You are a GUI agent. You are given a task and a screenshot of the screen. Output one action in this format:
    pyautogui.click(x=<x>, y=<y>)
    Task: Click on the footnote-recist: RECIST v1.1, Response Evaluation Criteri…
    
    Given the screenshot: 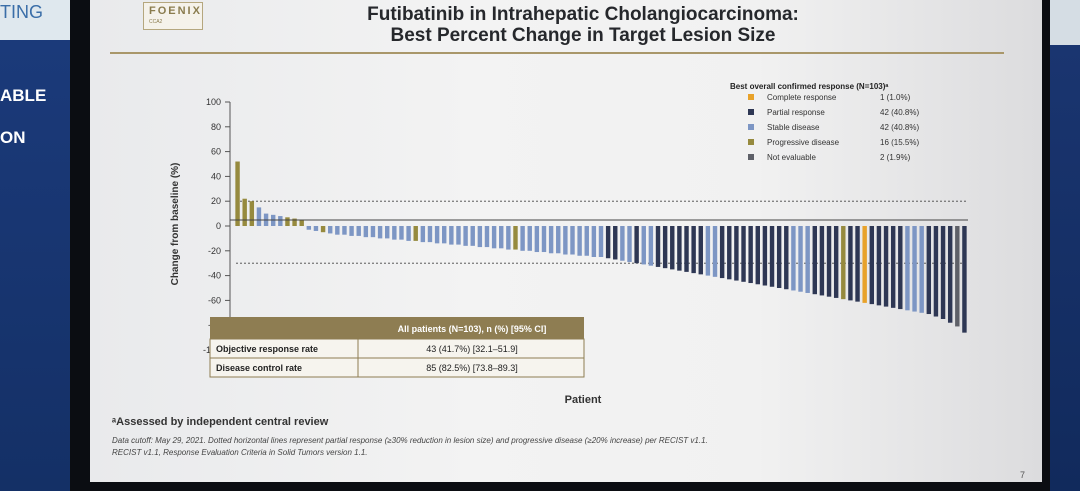 What is the action you would take?
    pyautogui.click(x=240, y=452)
    